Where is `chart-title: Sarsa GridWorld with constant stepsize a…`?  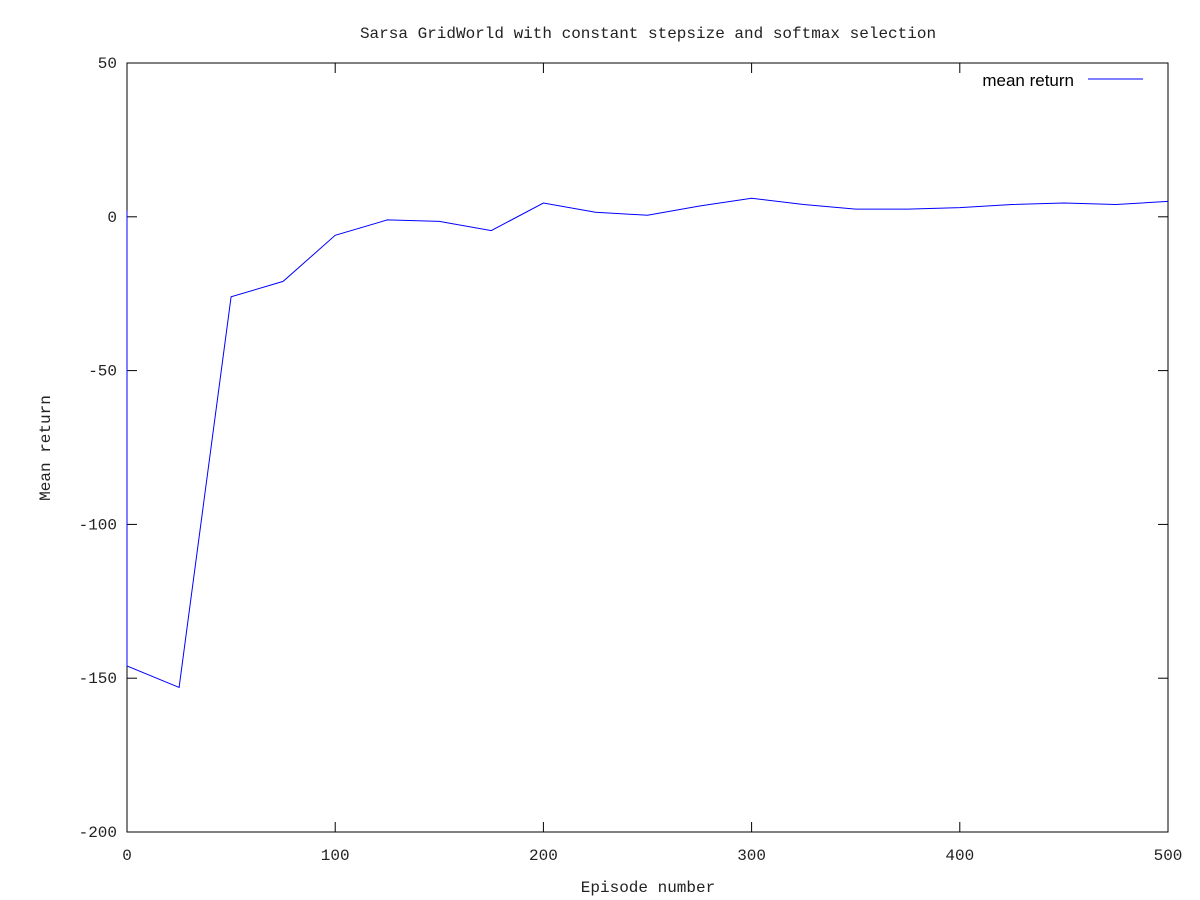 chart-title: Sarsa GridWorld with constant stepsize a… is located at coordinates (648, 34).